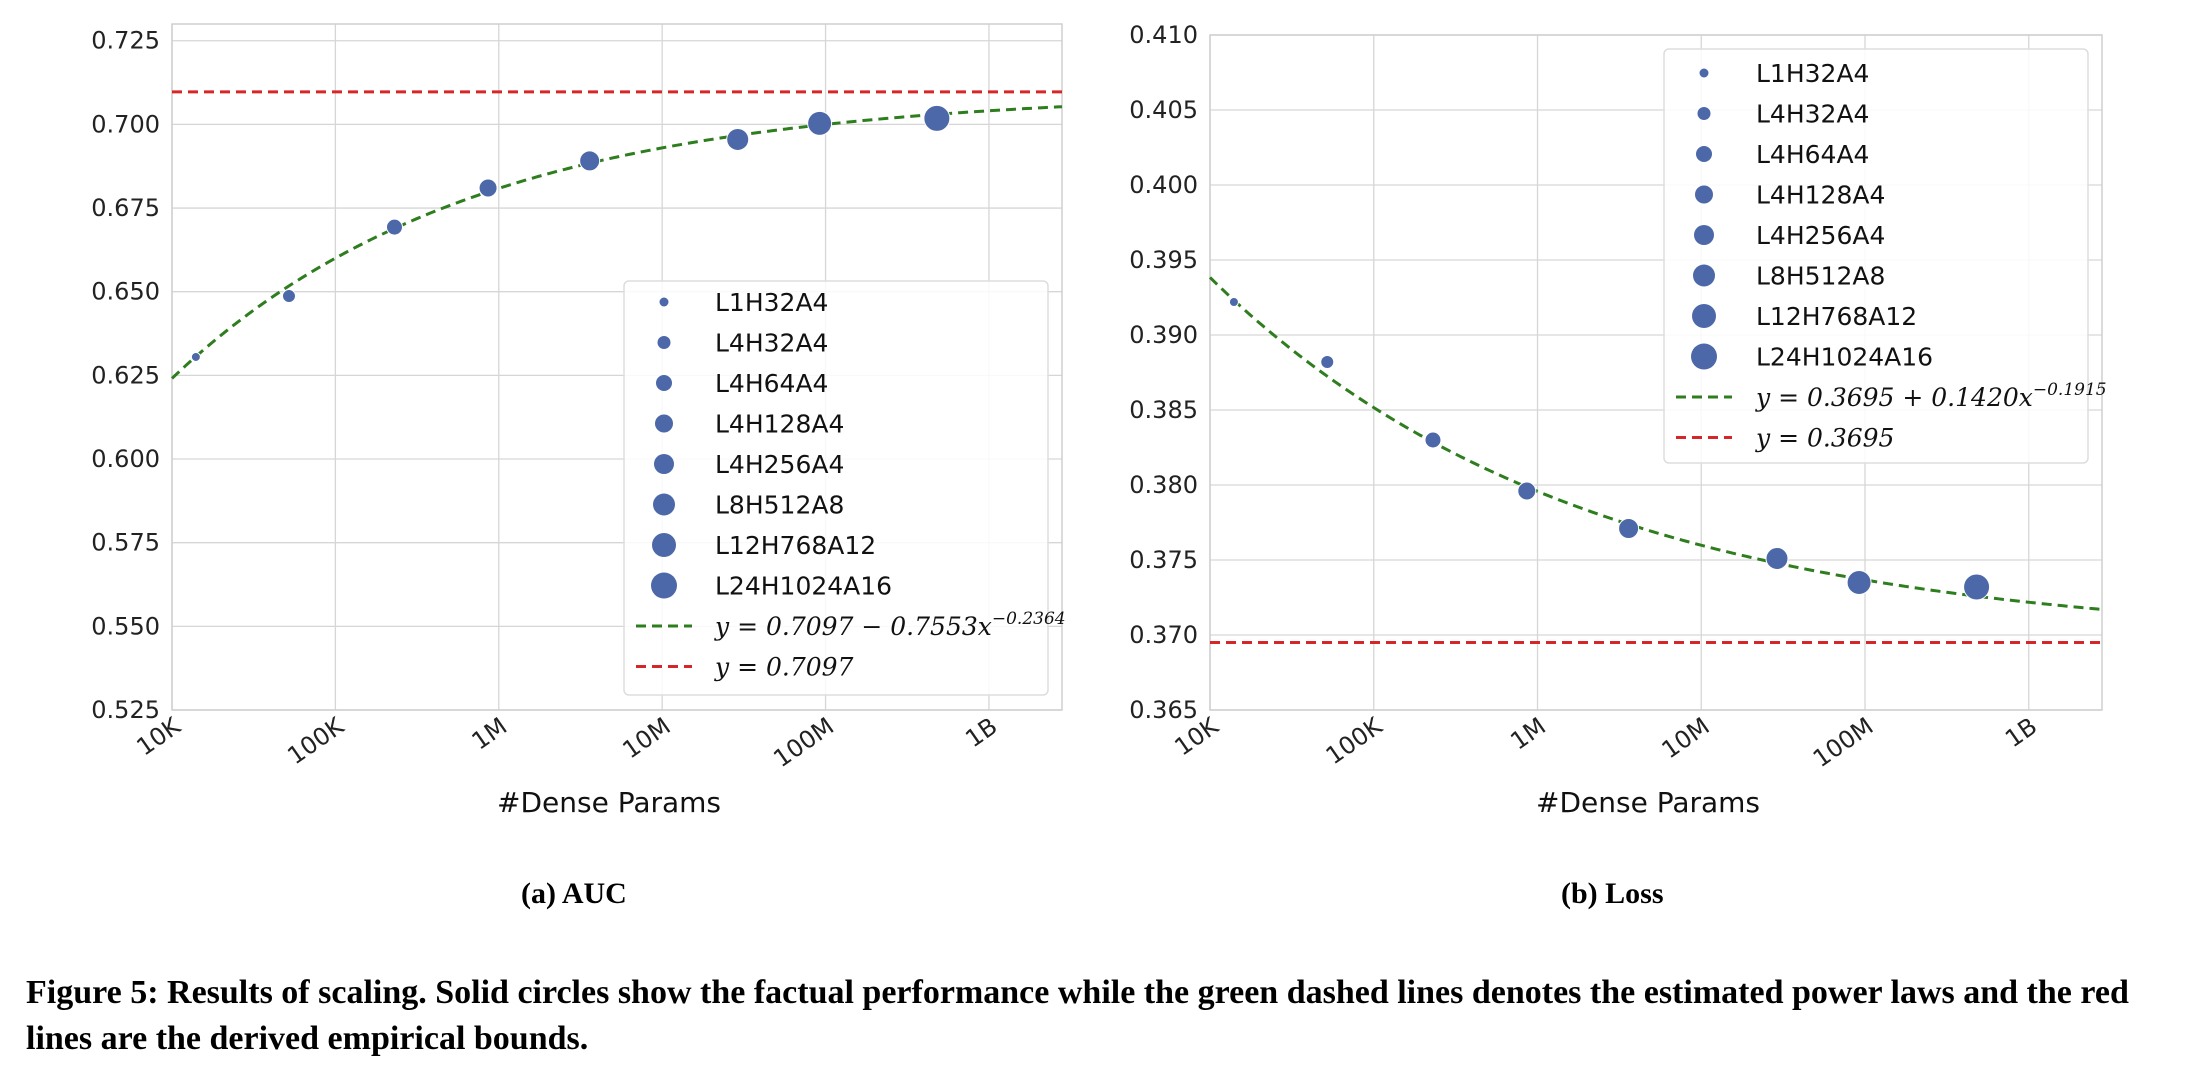 The width and height of the screenshot is (2196, 1087). What do you see at coordinates (1029, 619) in the screenshot?
I see `legend-fit-exponent: −0.2364` at bounding box center [1029, 619].